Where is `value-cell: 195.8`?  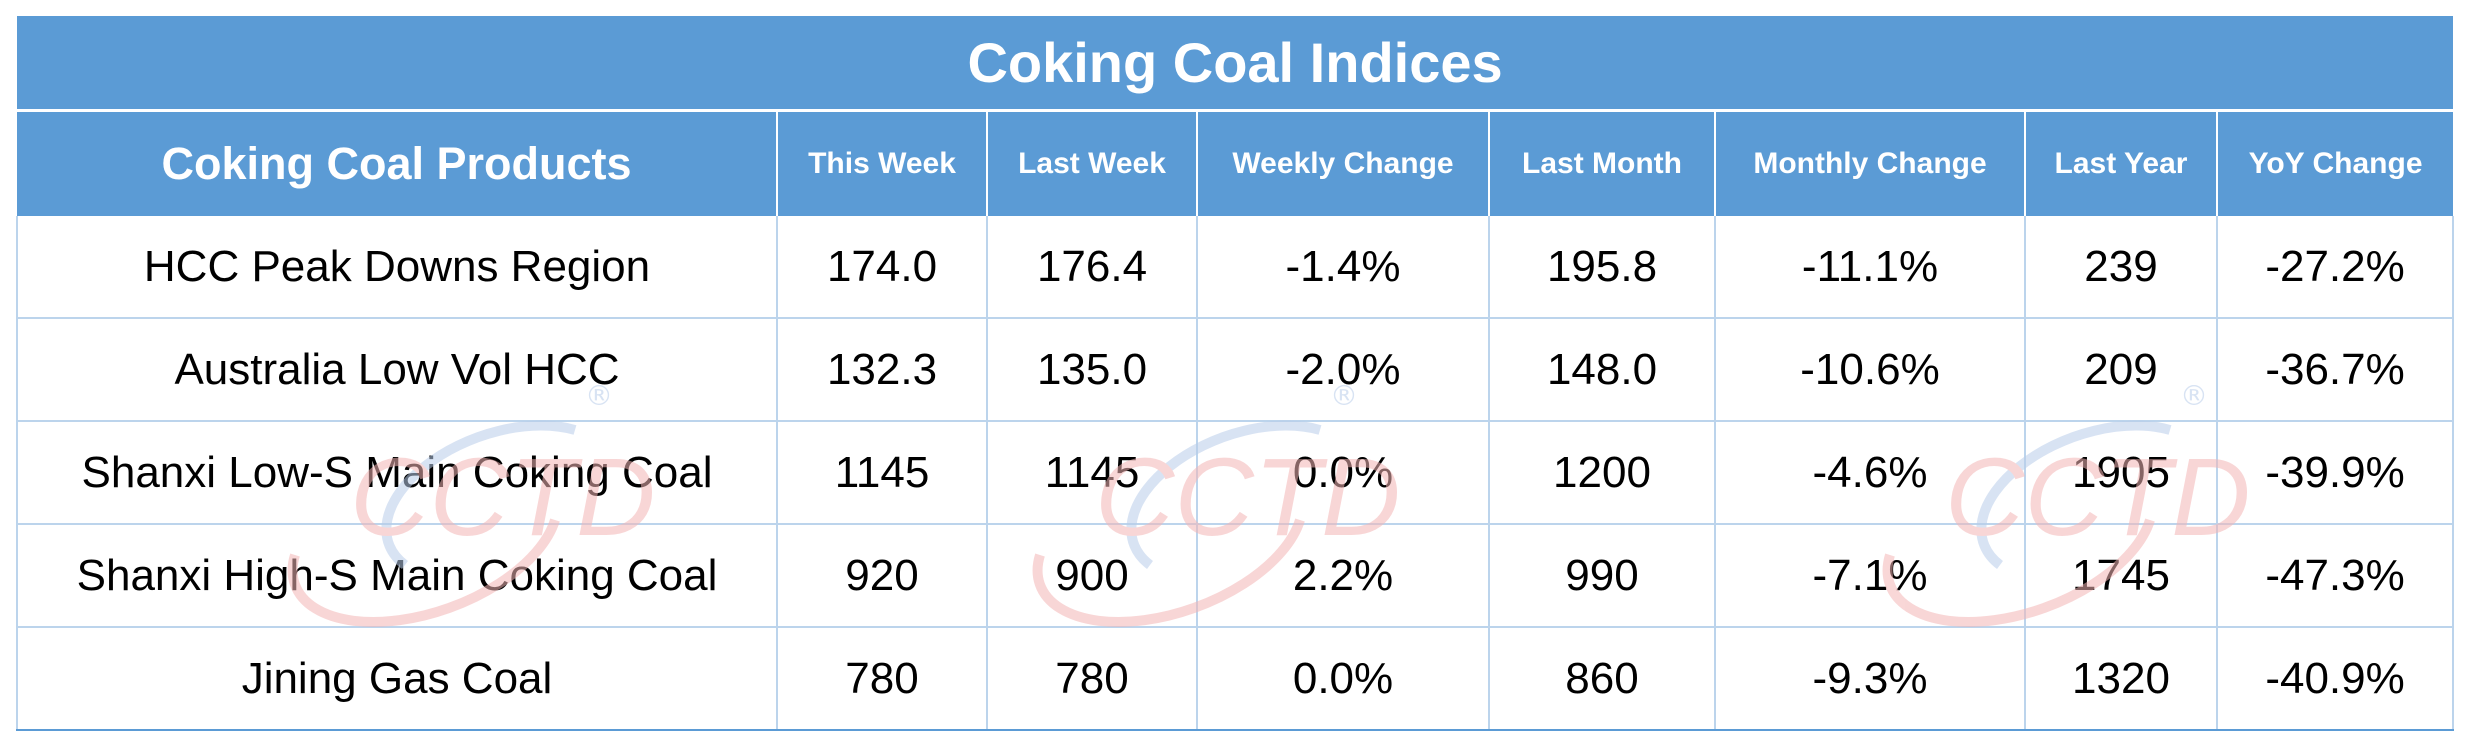 value-cell: 195.8 is located at coordinates (1602, 267).